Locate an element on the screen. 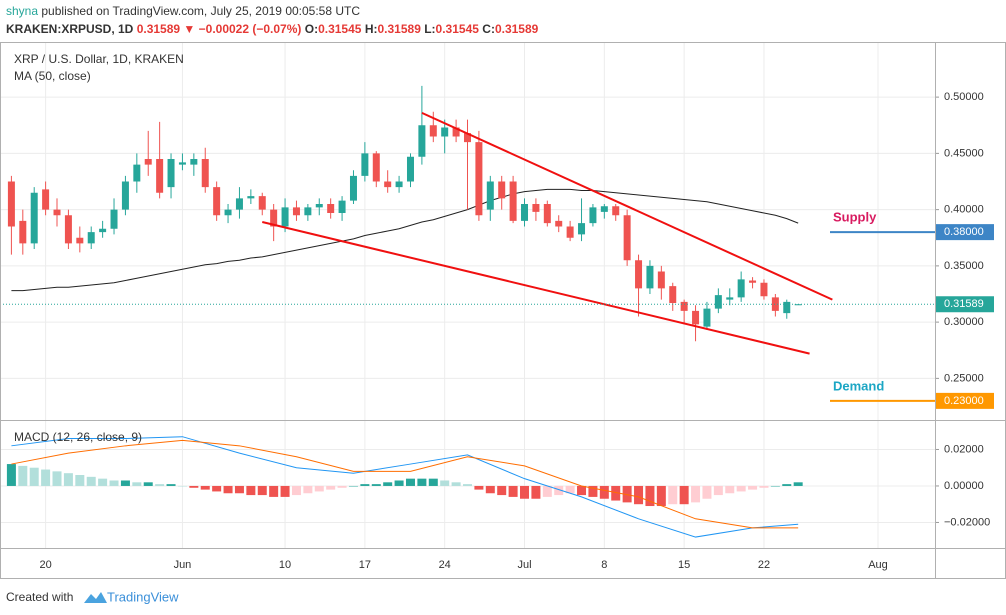 The width and height of the screenshot is (1006, 615). x-tick-label: Jun is located at coordinates (183, 565).